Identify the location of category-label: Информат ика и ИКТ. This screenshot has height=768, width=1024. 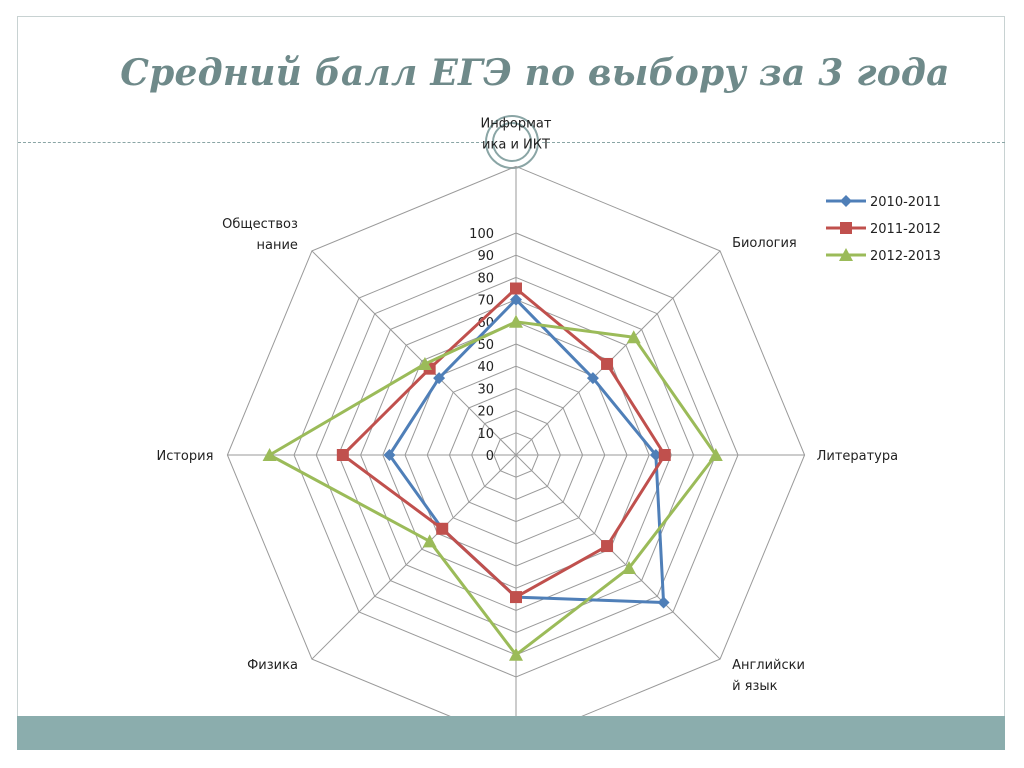
(516, 134).